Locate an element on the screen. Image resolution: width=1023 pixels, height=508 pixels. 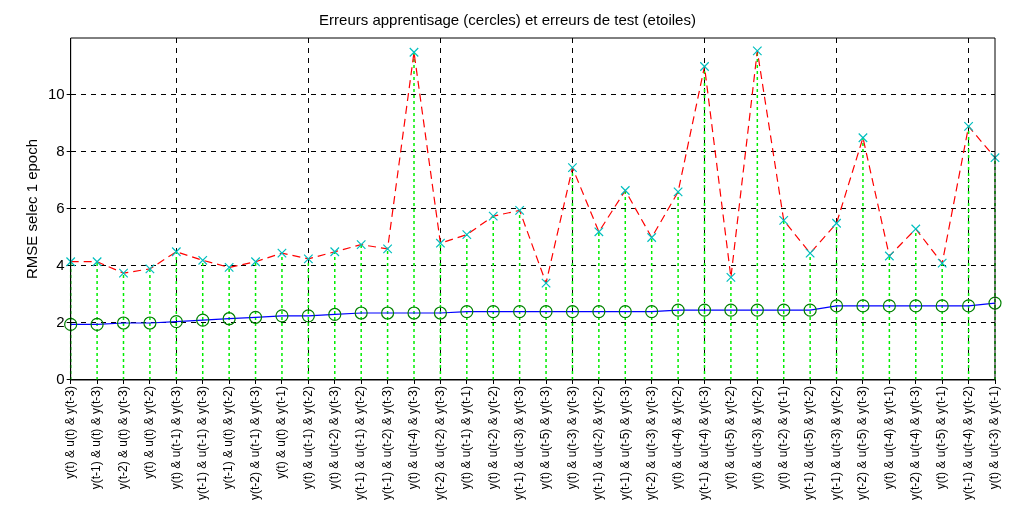
x-tick-label: y(t-1) & u(t) & y(t-2) is located at coordinates (228, 437).